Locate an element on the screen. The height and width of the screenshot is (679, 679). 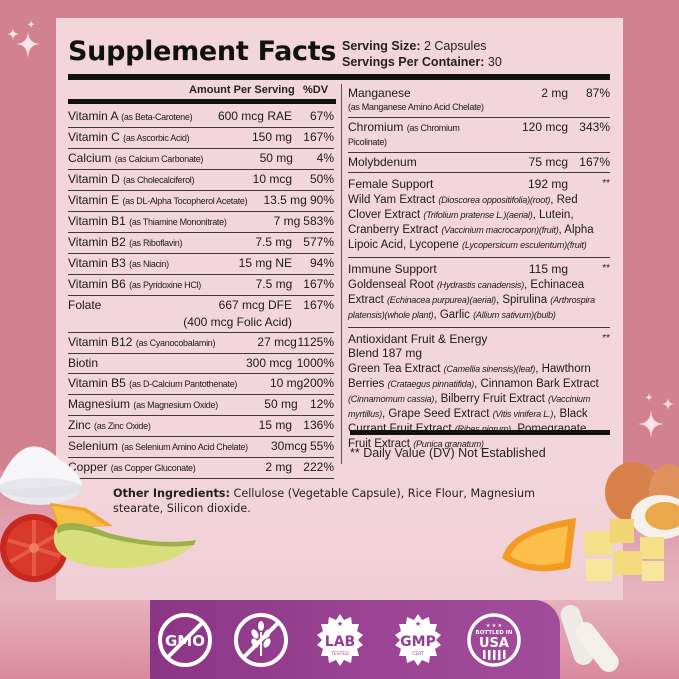
nutrient-source: (as Beta-Carotene) is located at coordinates (157, 117).